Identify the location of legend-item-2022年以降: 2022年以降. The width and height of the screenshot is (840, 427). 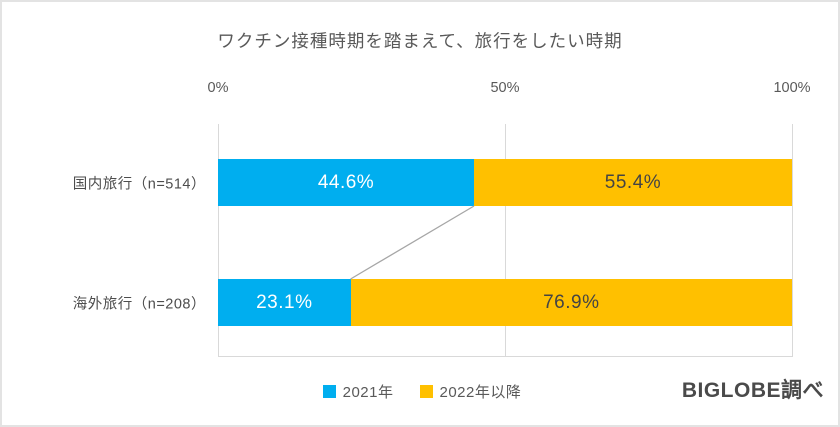
(470, 391).